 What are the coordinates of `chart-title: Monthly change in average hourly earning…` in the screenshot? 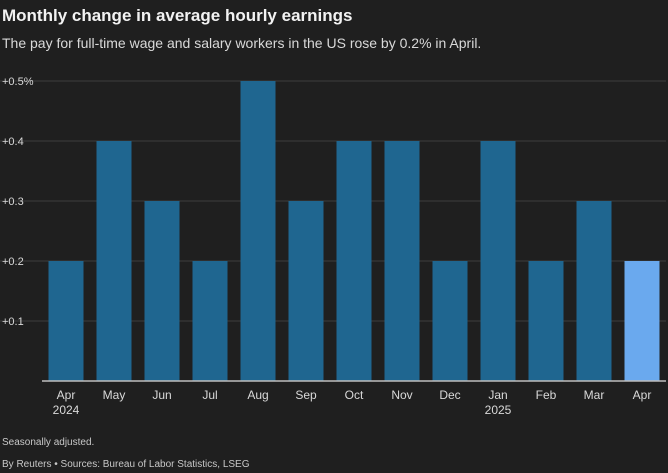 It's located at (177, 15).